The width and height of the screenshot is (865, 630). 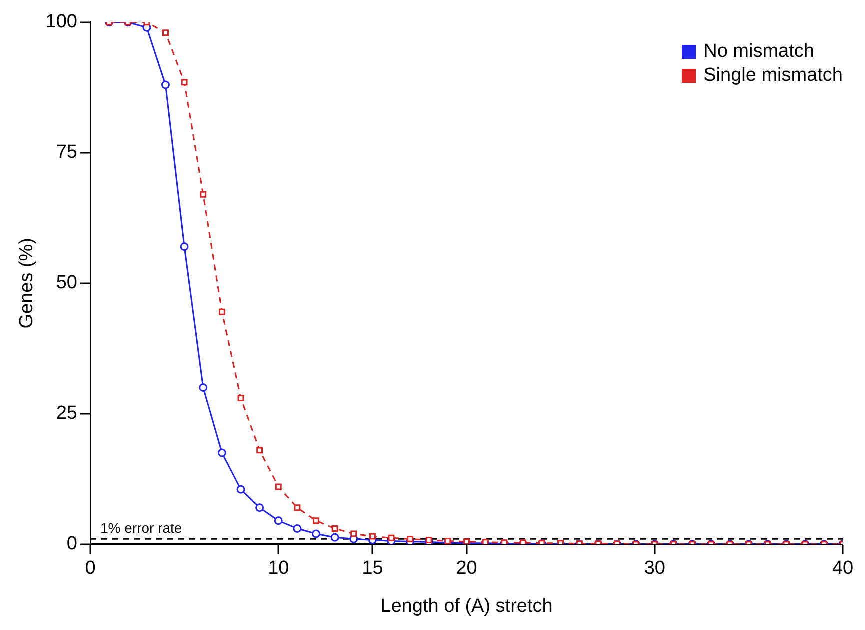 I want to click on legend-label: No mismatch, so click(x=759, y=52).